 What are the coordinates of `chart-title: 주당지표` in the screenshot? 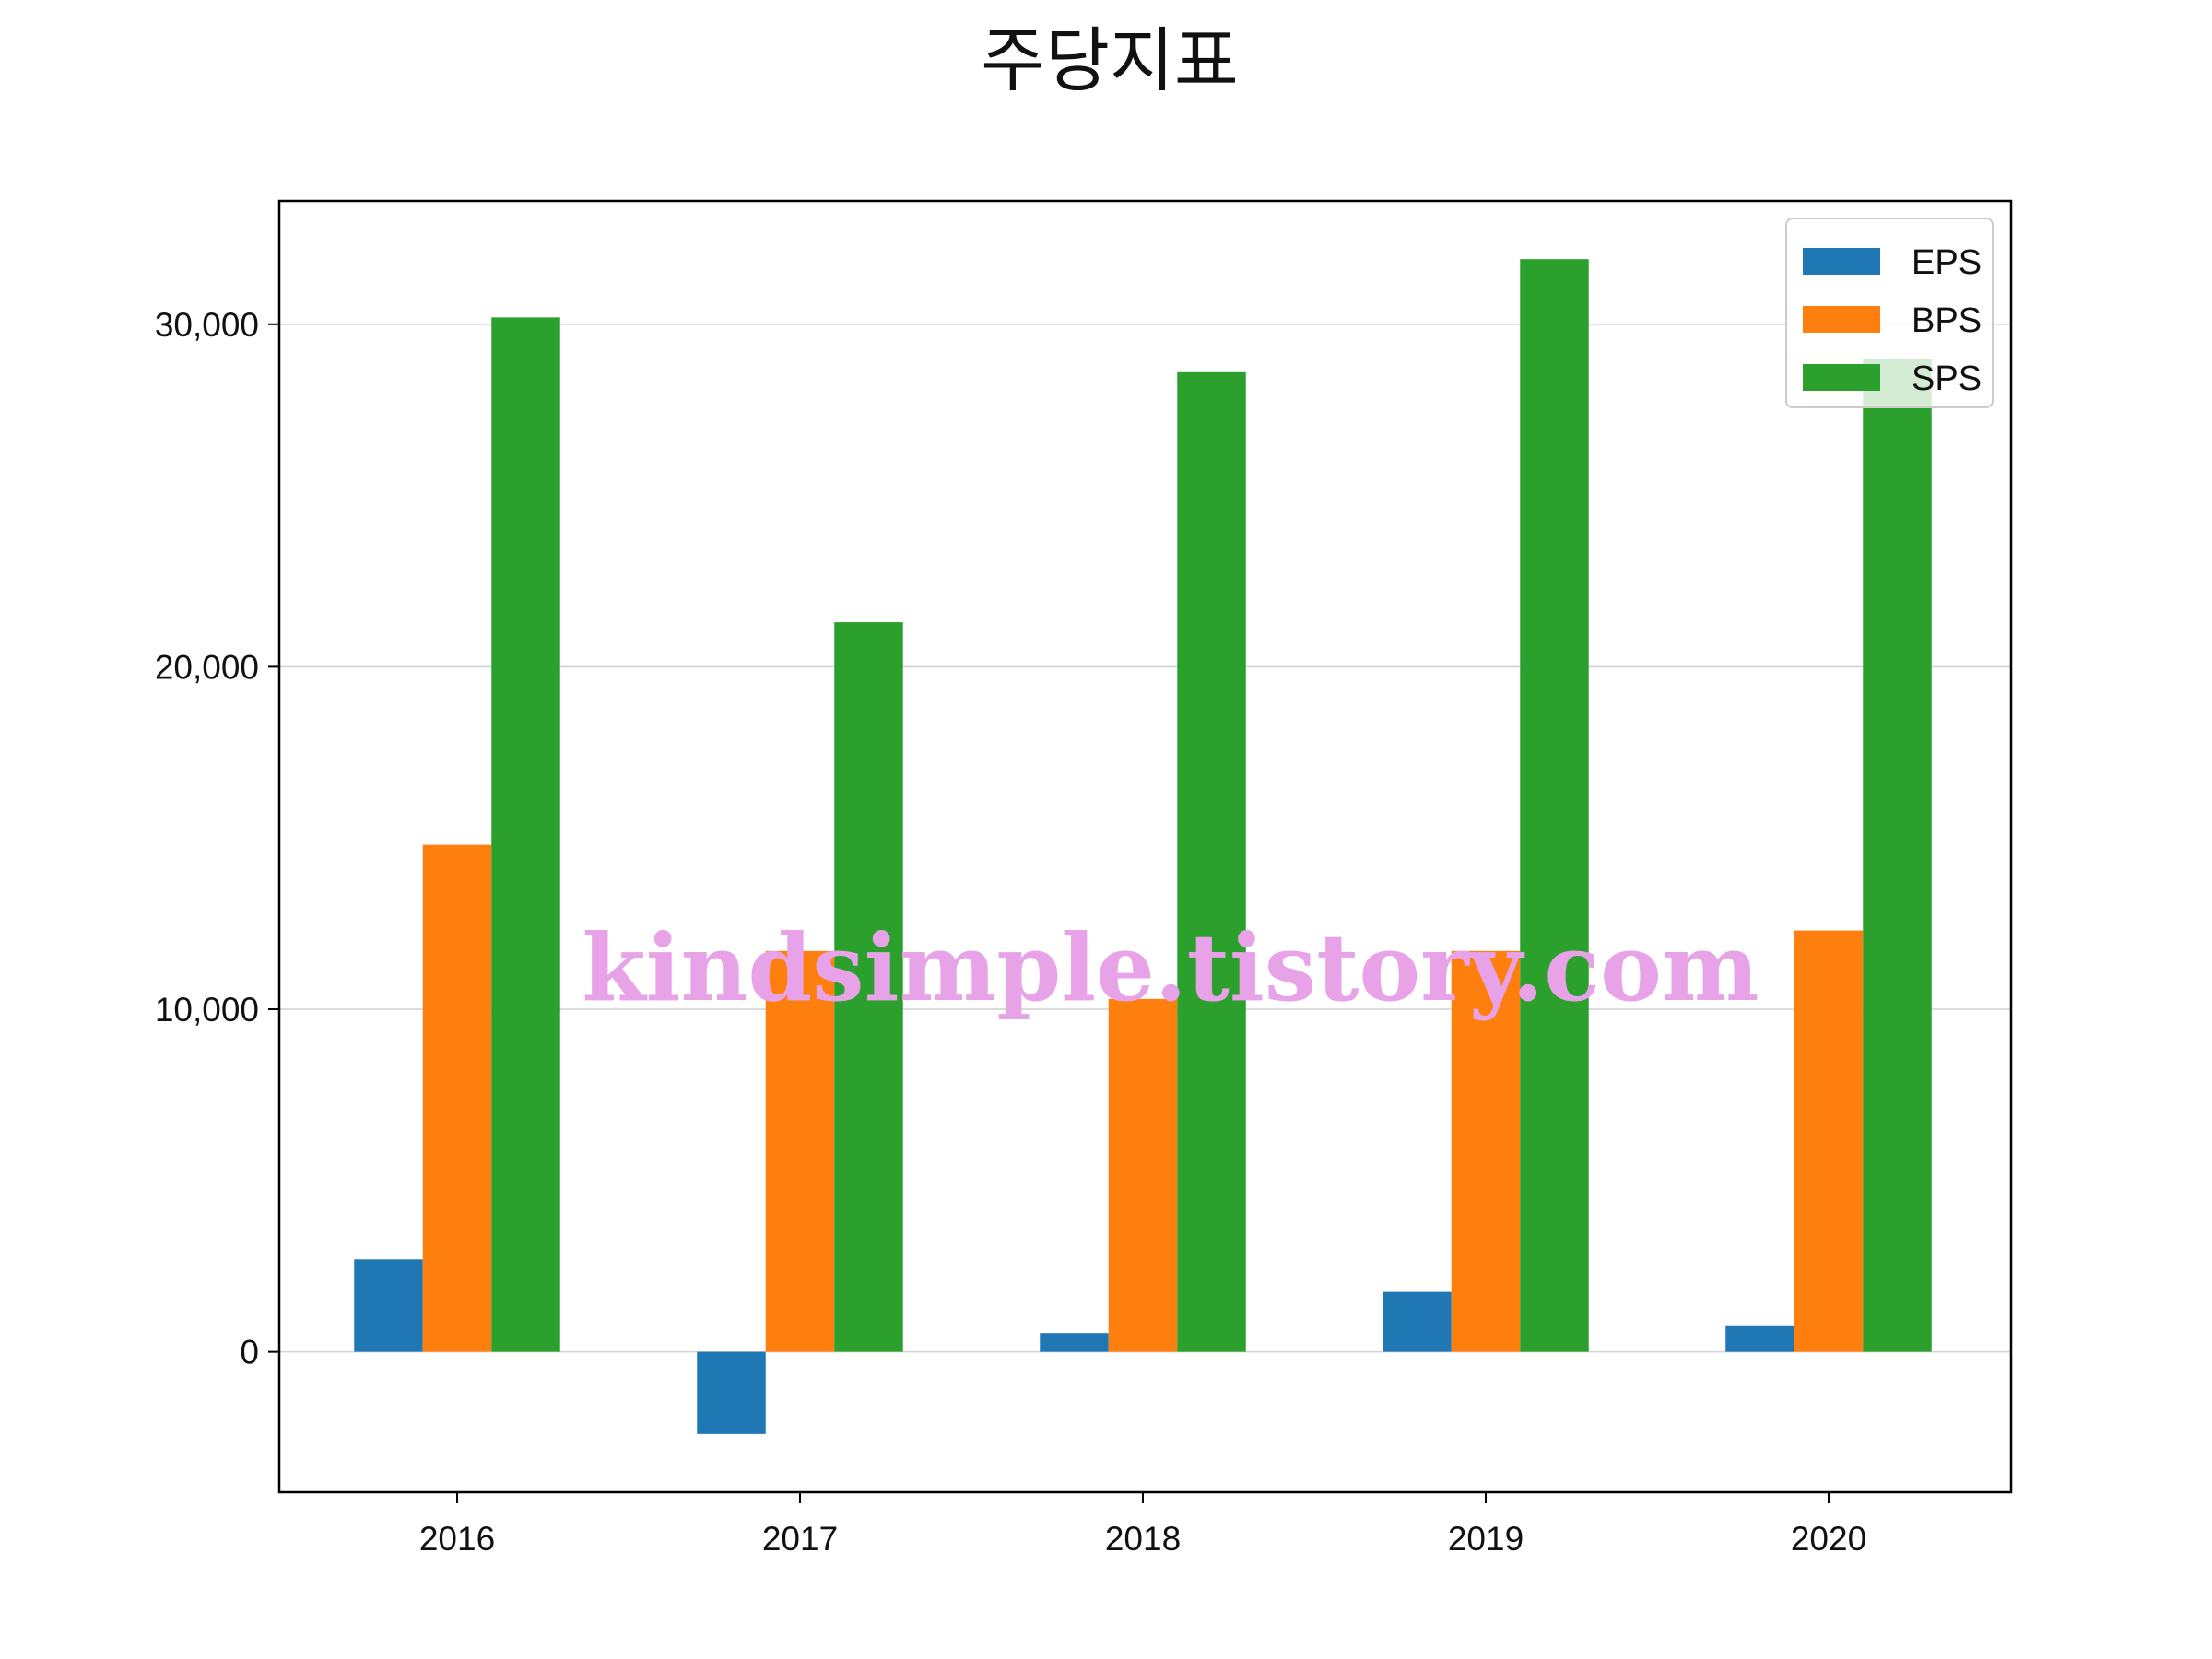 It's located at (1110, 60).